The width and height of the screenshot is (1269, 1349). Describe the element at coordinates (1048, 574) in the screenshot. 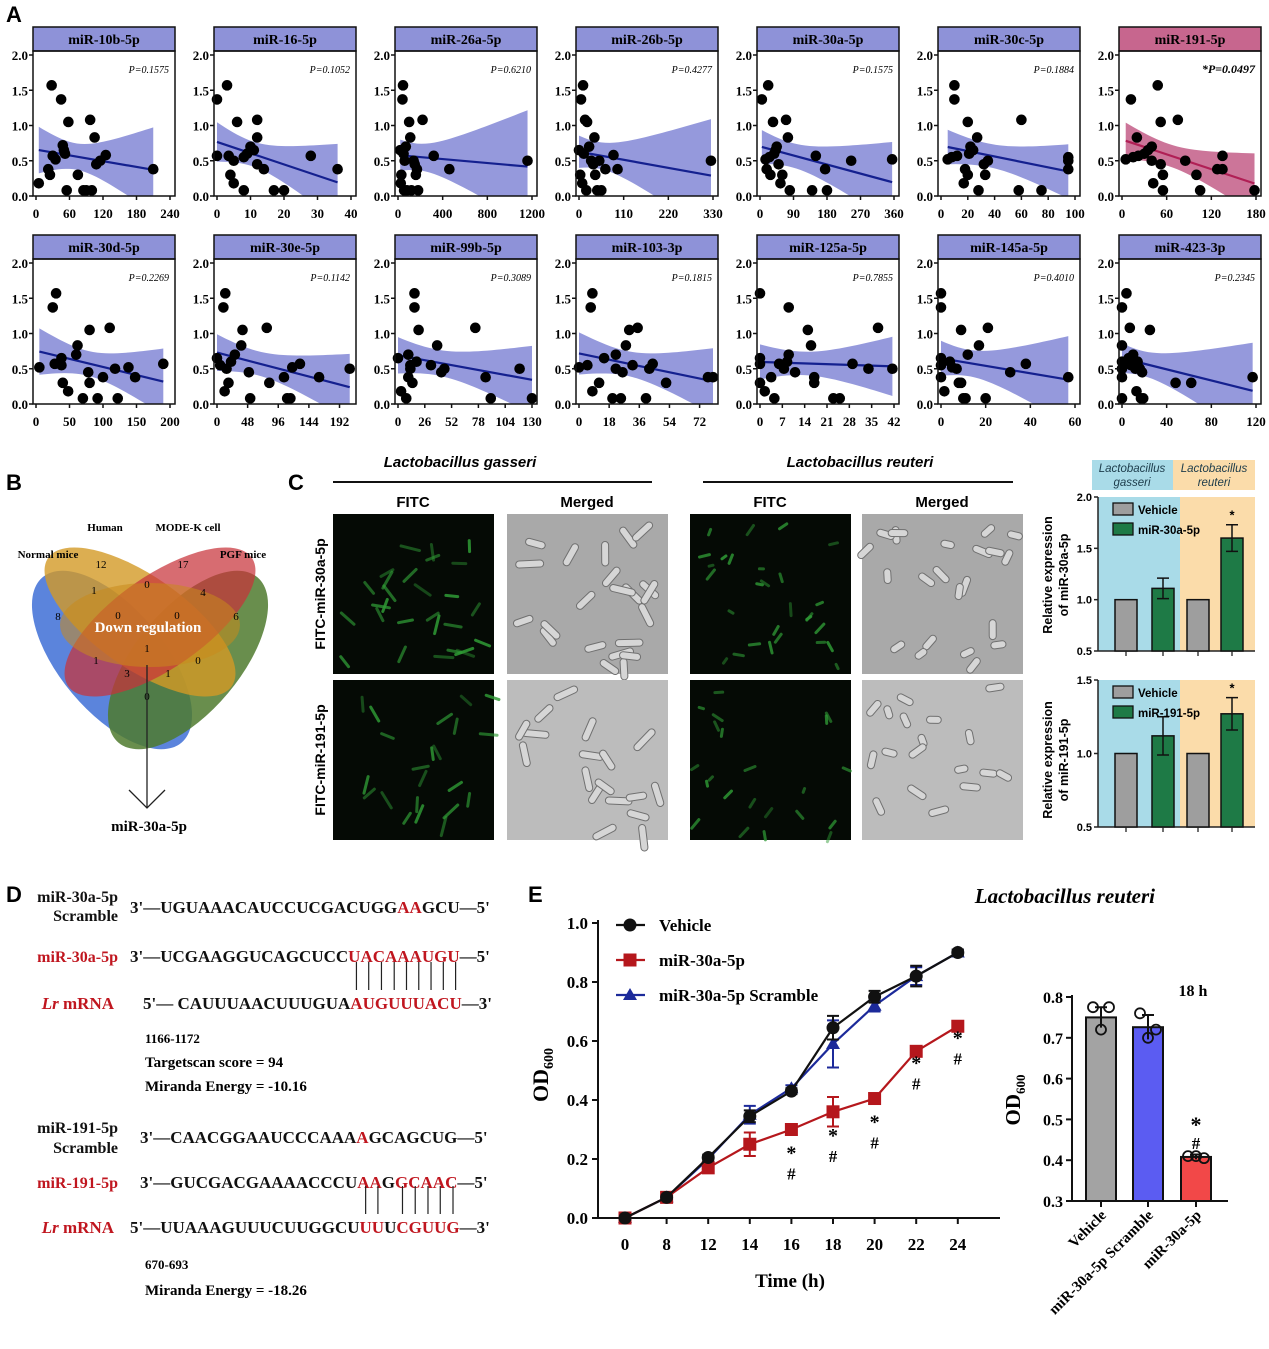

I see `y-axis-label-line: Relative expression` at that location.